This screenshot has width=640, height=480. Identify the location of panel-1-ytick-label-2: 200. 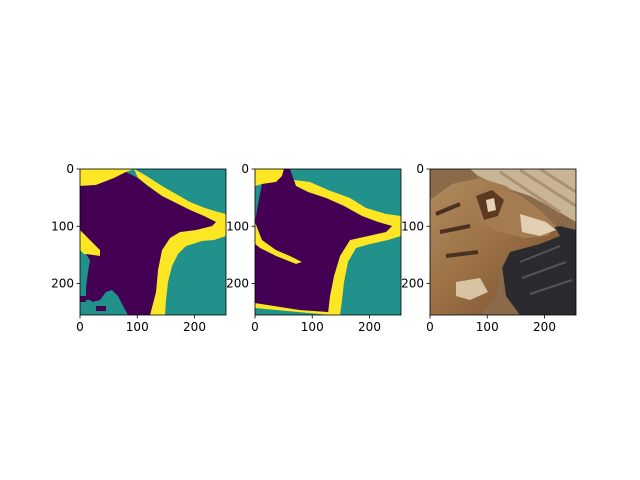
(62, 284).